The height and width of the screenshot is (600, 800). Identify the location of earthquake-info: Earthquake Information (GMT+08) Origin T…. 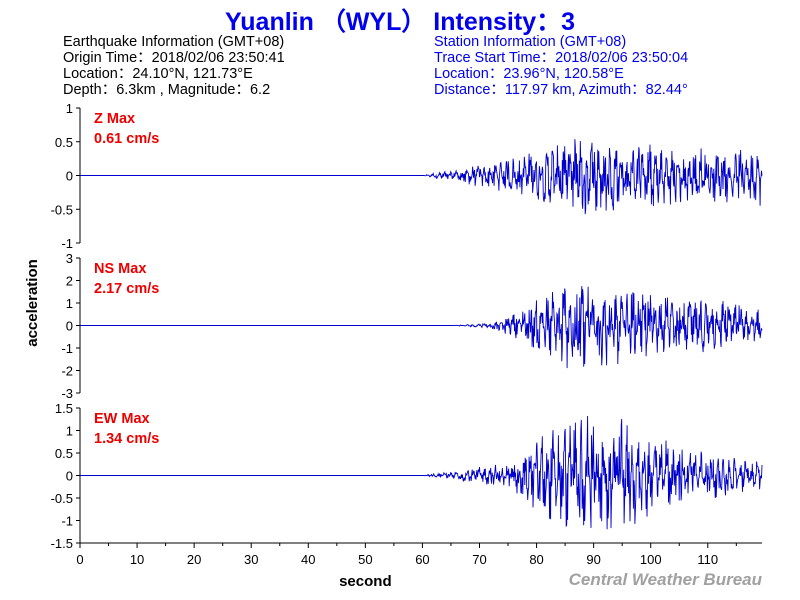
(174, 66).